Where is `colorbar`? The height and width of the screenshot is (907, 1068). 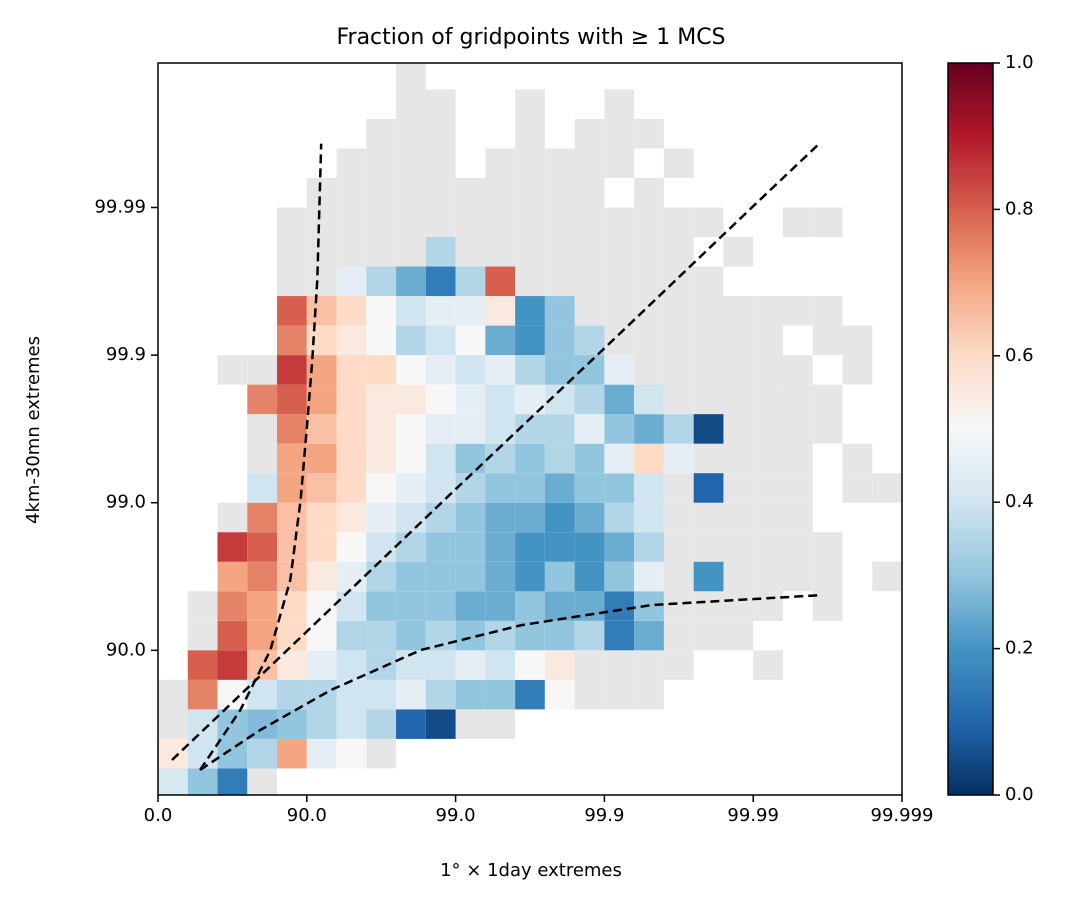 colorbar is located at coordinates (970, 429).